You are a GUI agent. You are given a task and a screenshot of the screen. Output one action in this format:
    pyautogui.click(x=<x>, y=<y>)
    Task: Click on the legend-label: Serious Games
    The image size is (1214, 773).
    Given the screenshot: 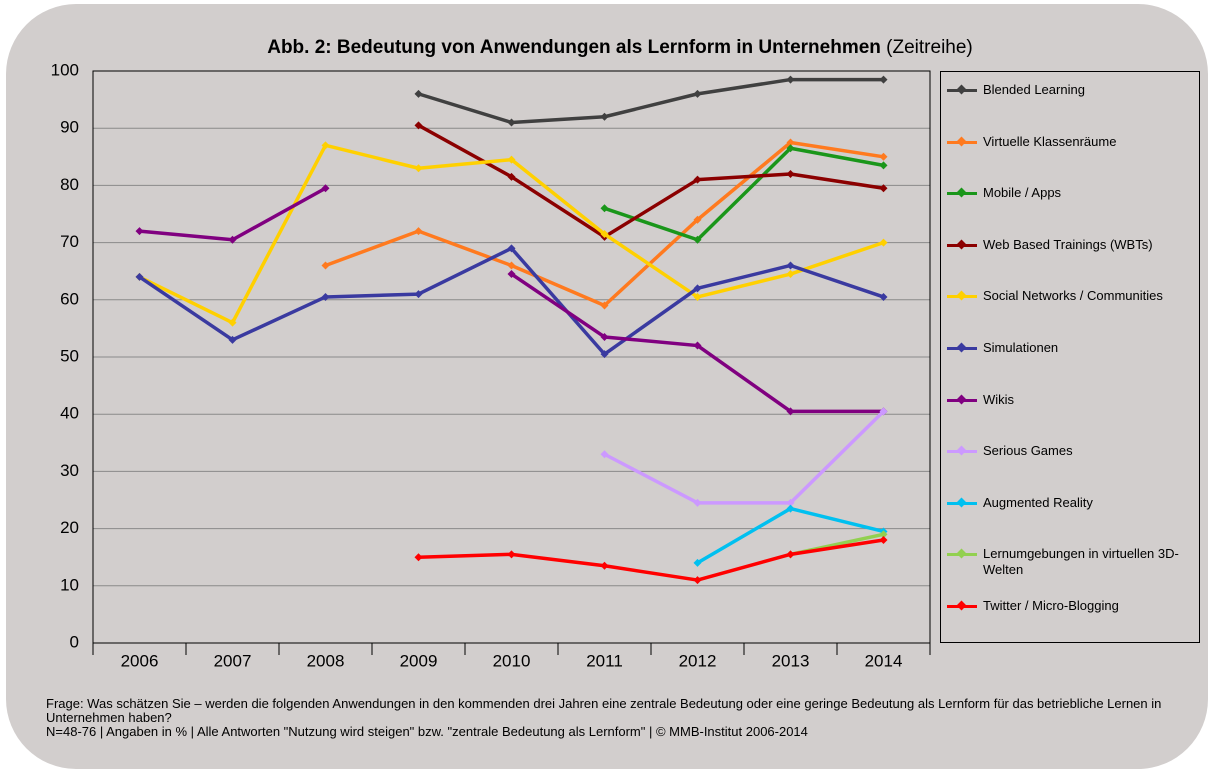 What is the action you would take?
    pyautogui.click(x=1028, y=451)
    